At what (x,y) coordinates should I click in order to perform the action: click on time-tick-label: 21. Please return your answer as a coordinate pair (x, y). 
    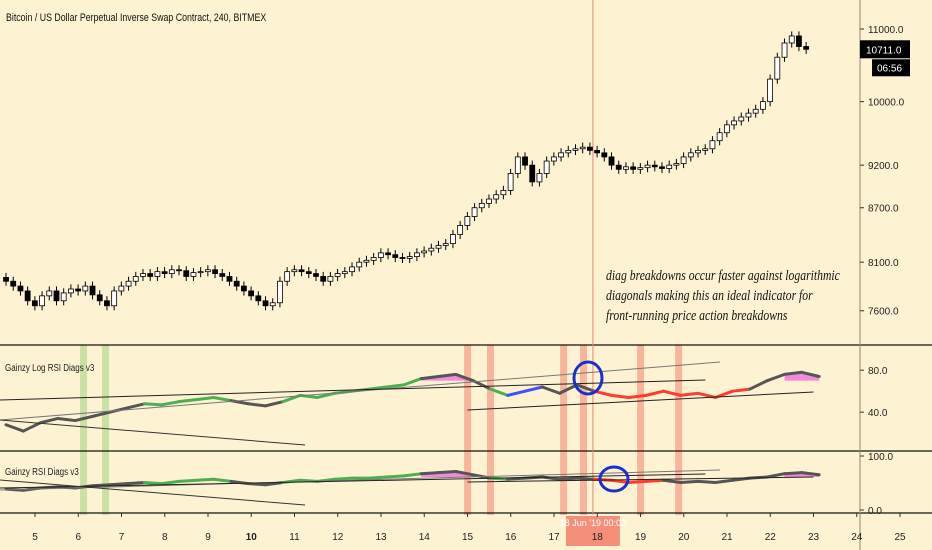
    Looking at the image, I should click on (727, 537).